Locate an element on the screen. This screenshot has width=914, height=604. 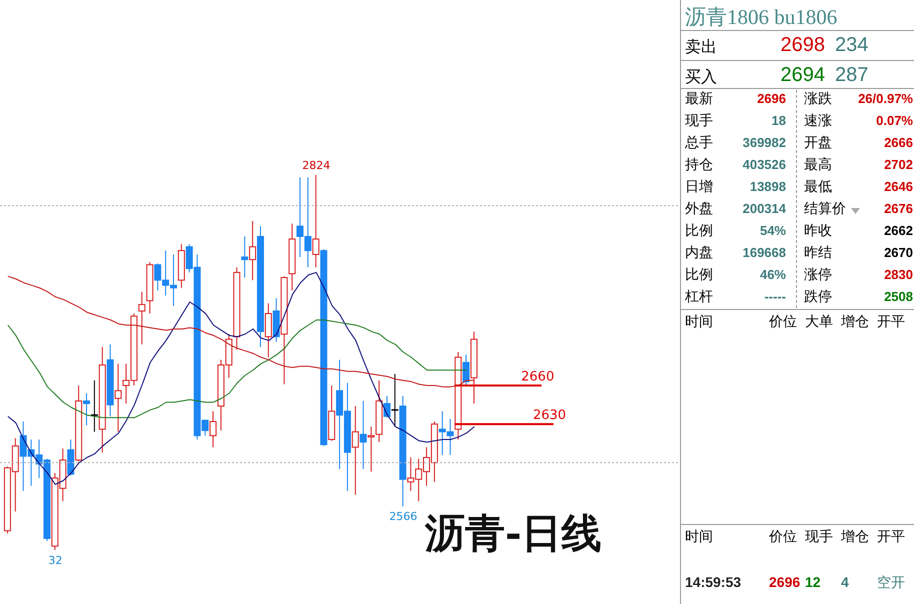
text: 最新 is located at coordinates (699, 99).